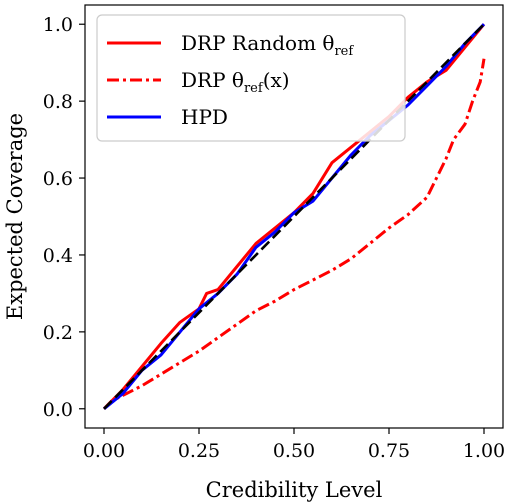 This screenshot has height=504, width=510. Describe the element at coordinates (294, 451) in the screenshot. I see `x-tick-label: 0.50` at that location.